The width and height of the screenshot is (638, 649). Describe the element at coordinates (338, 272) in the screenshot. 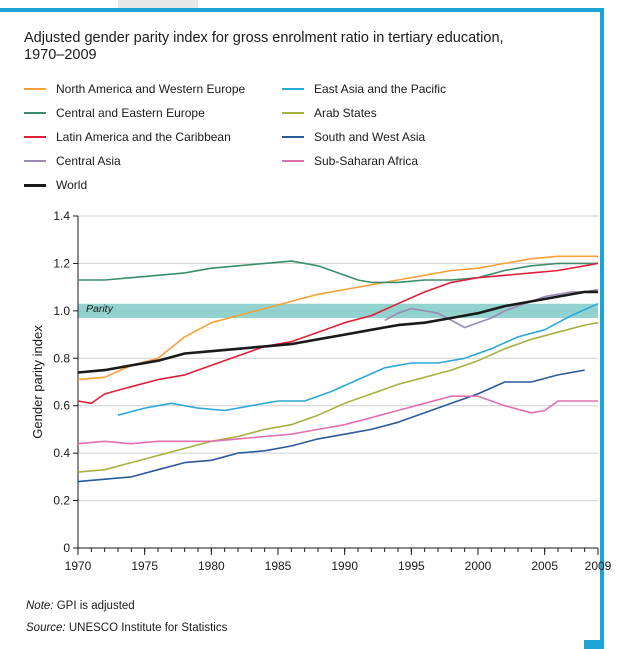

I see `series-line-central-and-eastern-europe` at that location.